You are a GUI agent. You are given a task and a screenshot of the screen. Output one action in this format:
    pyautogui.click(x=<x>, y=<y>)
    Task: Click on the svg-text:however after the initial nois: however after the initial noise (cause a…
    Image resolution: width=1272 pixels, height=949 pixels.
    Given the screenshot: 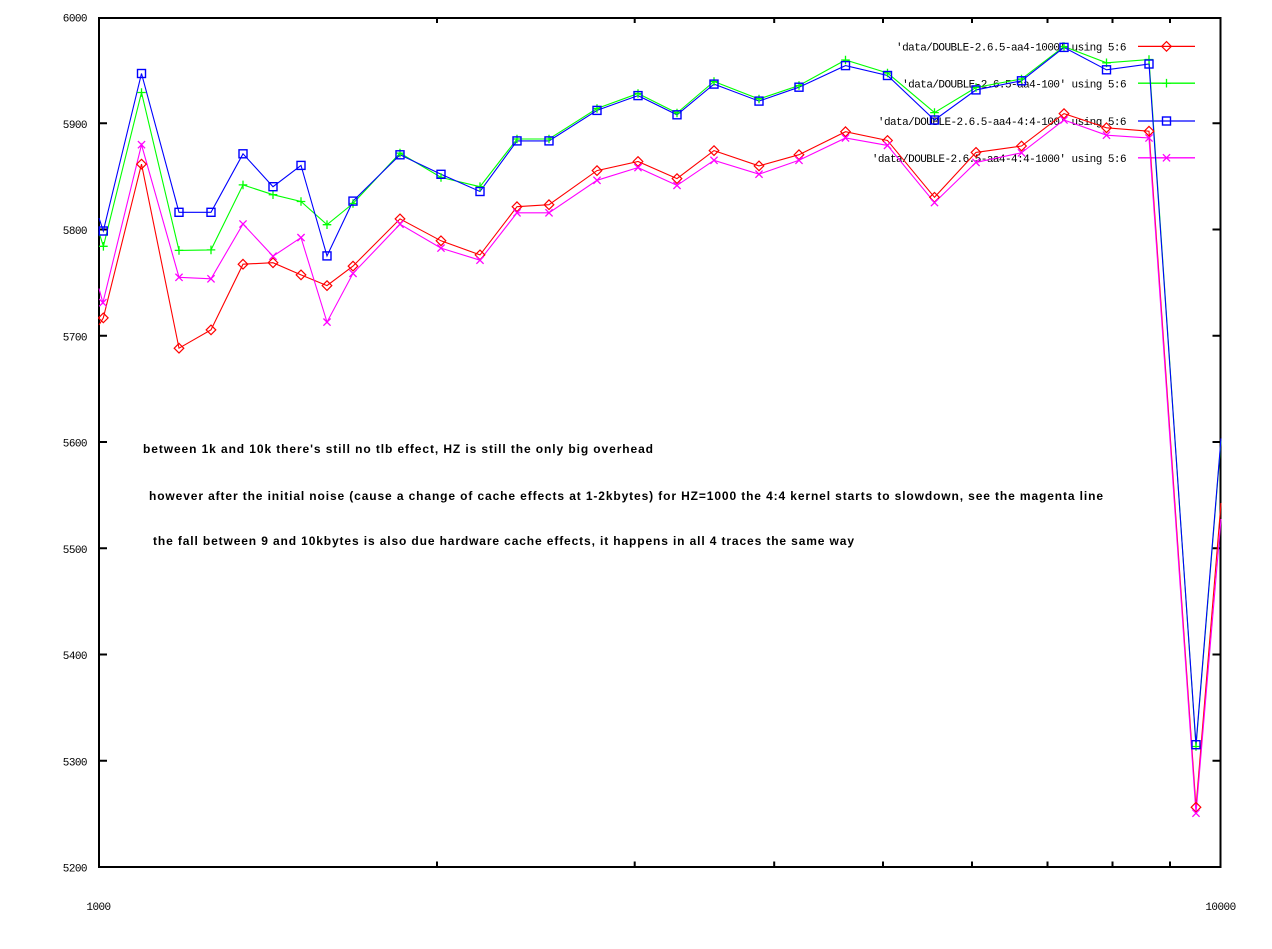 What is the action you would take?
    pyautogui.click(x=626, y=496)
    